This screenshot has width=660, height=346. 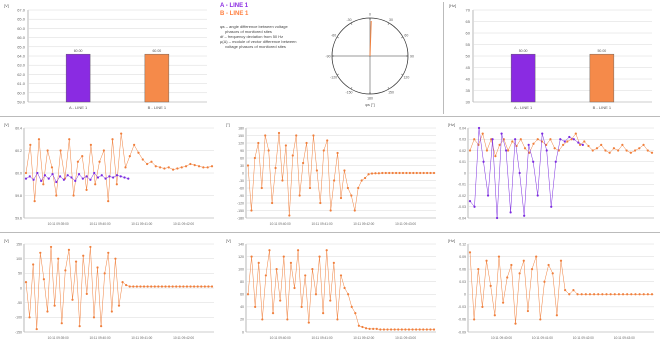 What do you see at coordinates (462, 196) in the screenshot?
I see `y-tick-label: -0.02` at bounding box center [462, 196].